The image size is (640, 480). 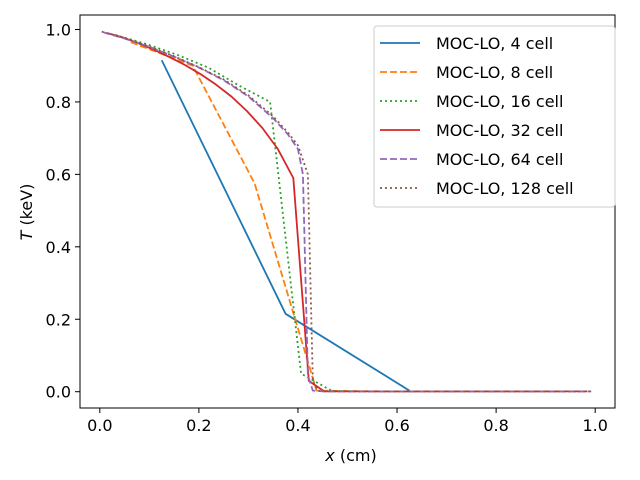 I want to click on legend-label-0: MOC-LO, 4 cell, so click(x=494, y=43).